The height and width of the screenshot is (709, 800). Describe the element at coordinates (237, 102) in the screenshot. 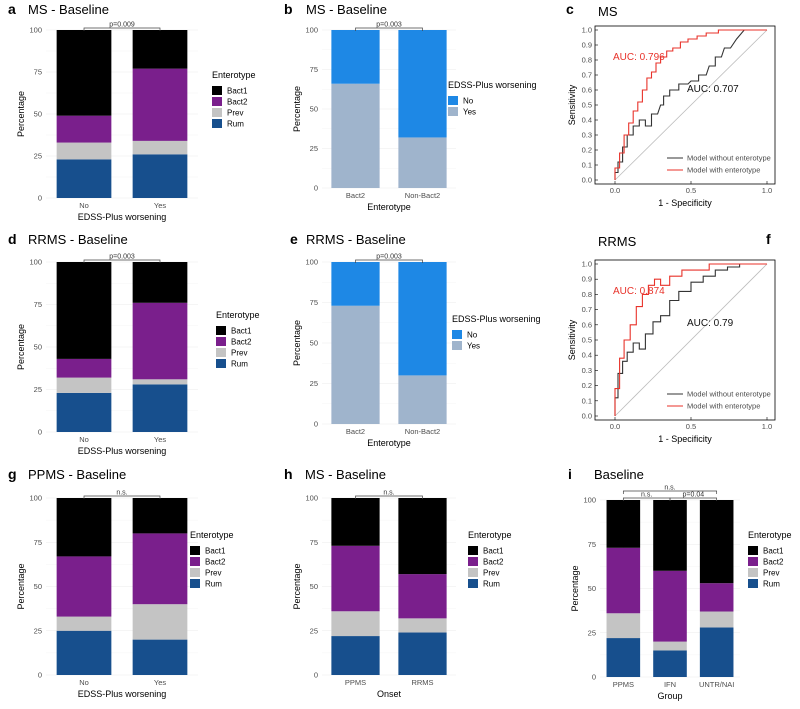

I see `legend-label: Bact2` at that location.